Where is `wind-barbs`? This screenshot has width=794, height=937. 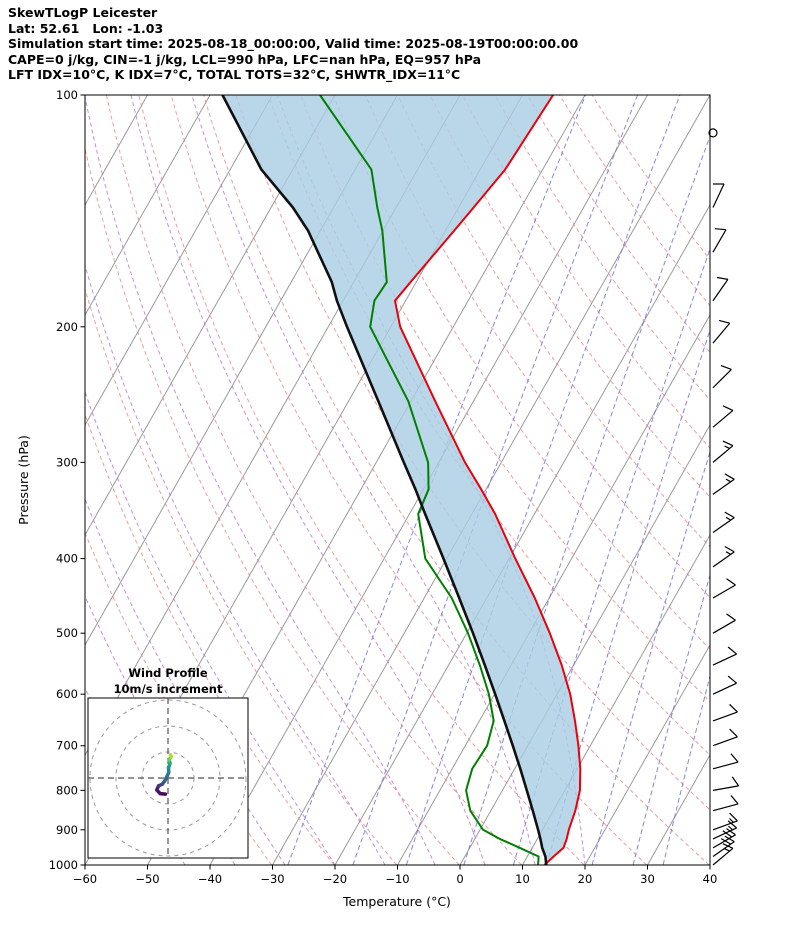
wind-barbs is located at coordinates (724, 497).